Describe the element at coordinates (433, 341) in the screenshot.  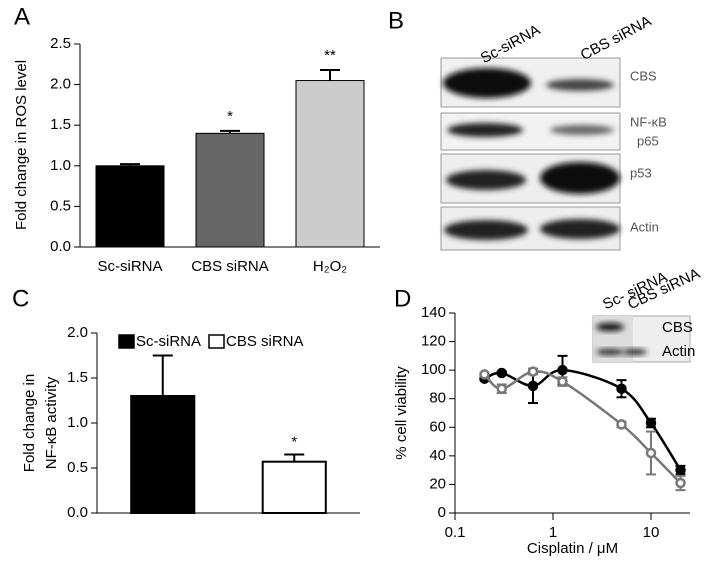
I see `y-tick-label: 120` at that location.